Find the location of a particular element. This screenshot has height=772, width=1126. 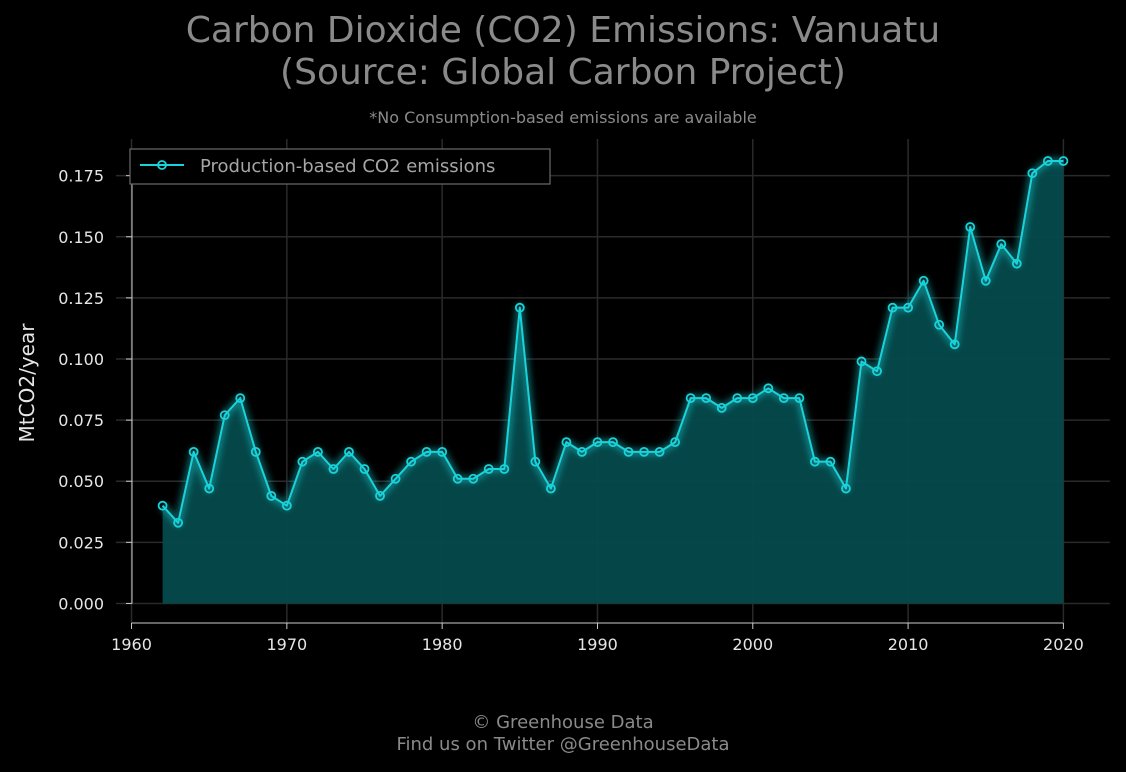

x-tick-label: 1970 is located at coordinates (286, 644).